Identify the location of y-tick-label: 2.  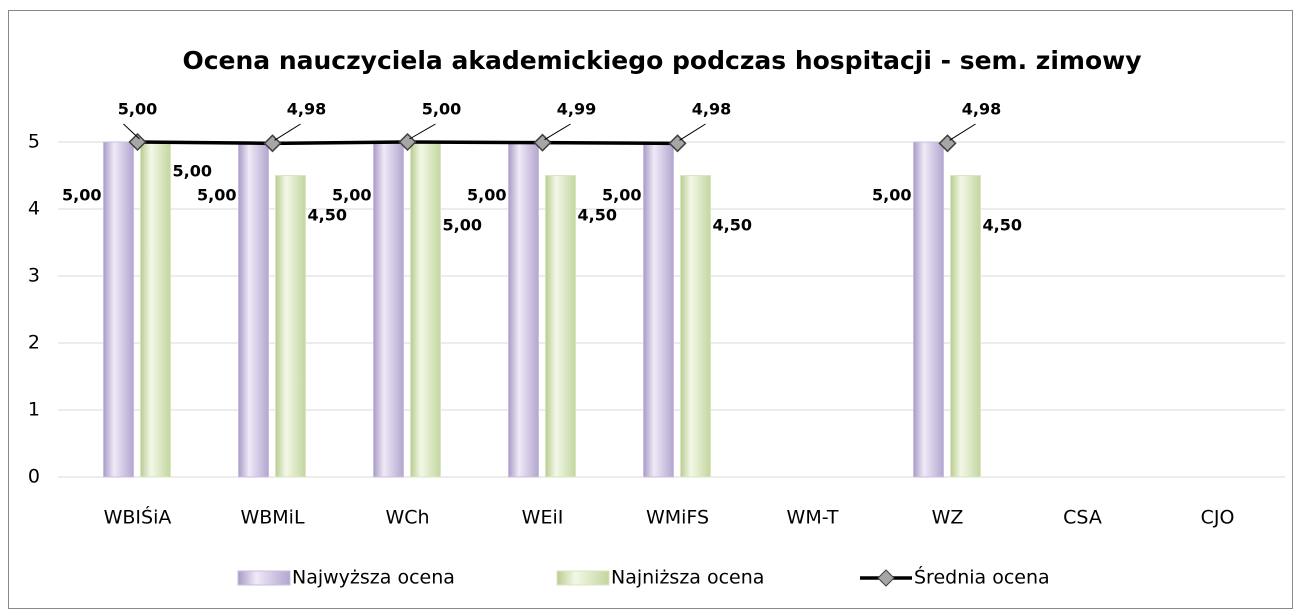
(34, 343).